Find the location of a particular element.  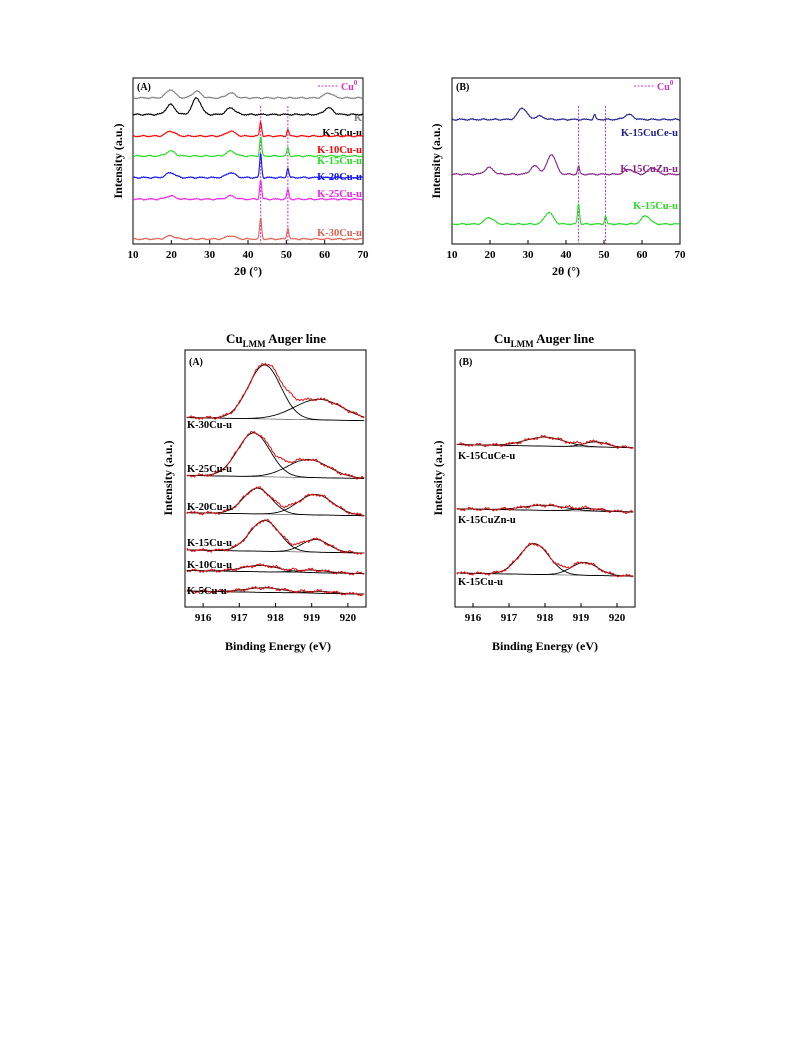

xps-a-series-label: K-25Cu-u is located at coordinates (209, 469).